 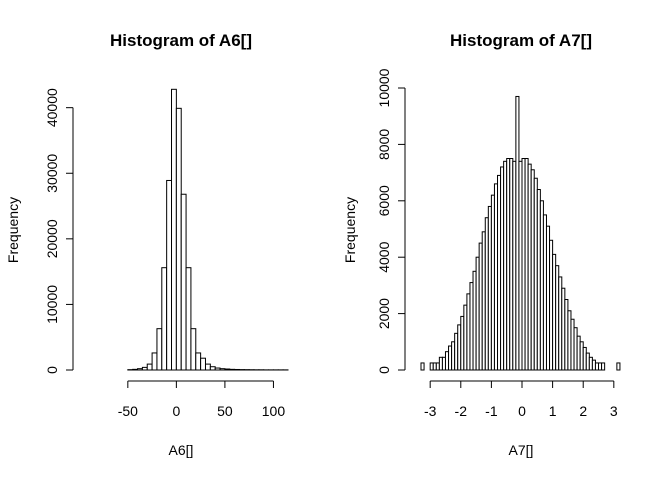 What do you see at coordinates (521, 40) in the screenshot?
I see `chart-title: Histogram of A7[]` at bounding box center [521, 40].